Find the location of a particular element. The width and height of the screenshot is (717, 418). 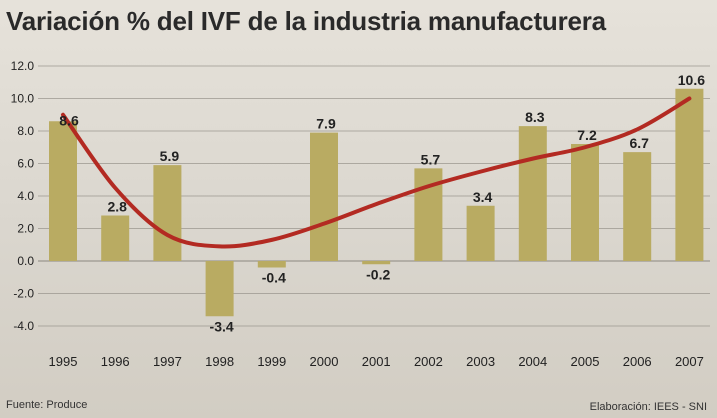

y-tick-label: -4.0 is located at coordinates (23, 326).